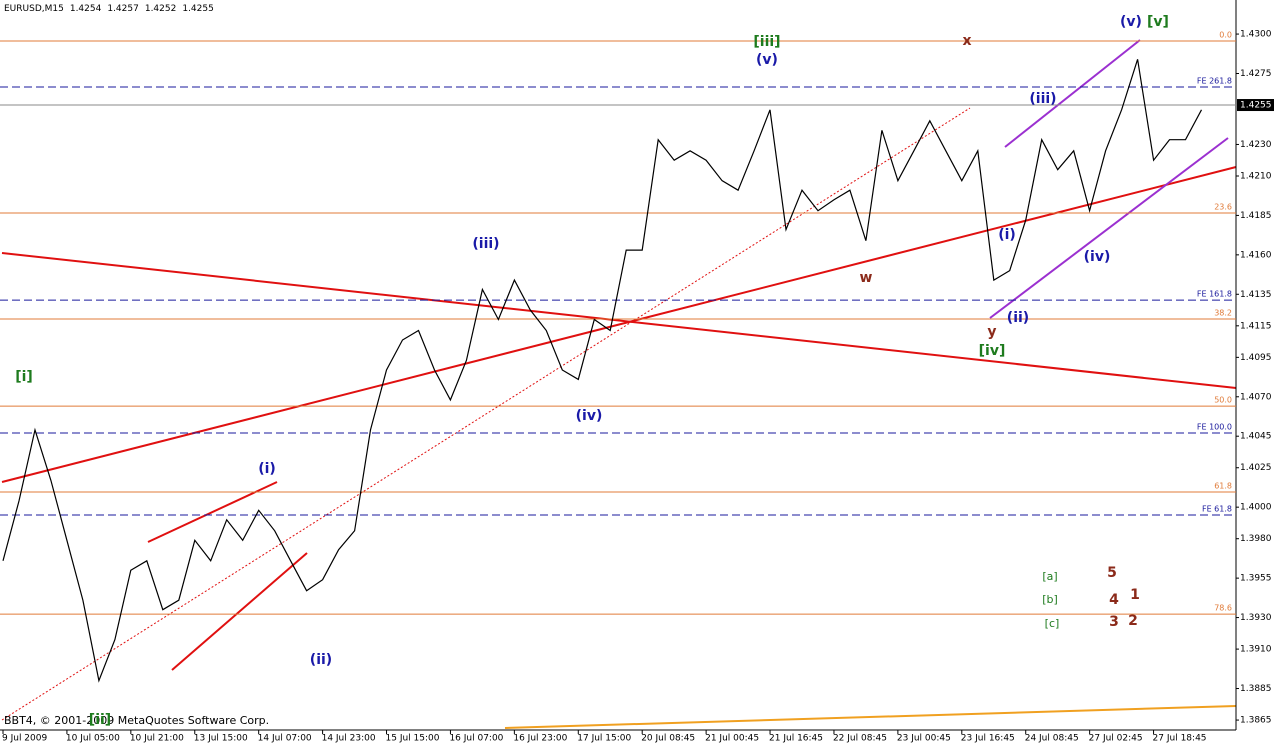  What do you see at coordinates (1052, 623) in the screenshot?
I see `wave-label: [c]` at bounding box center [1052, 623].